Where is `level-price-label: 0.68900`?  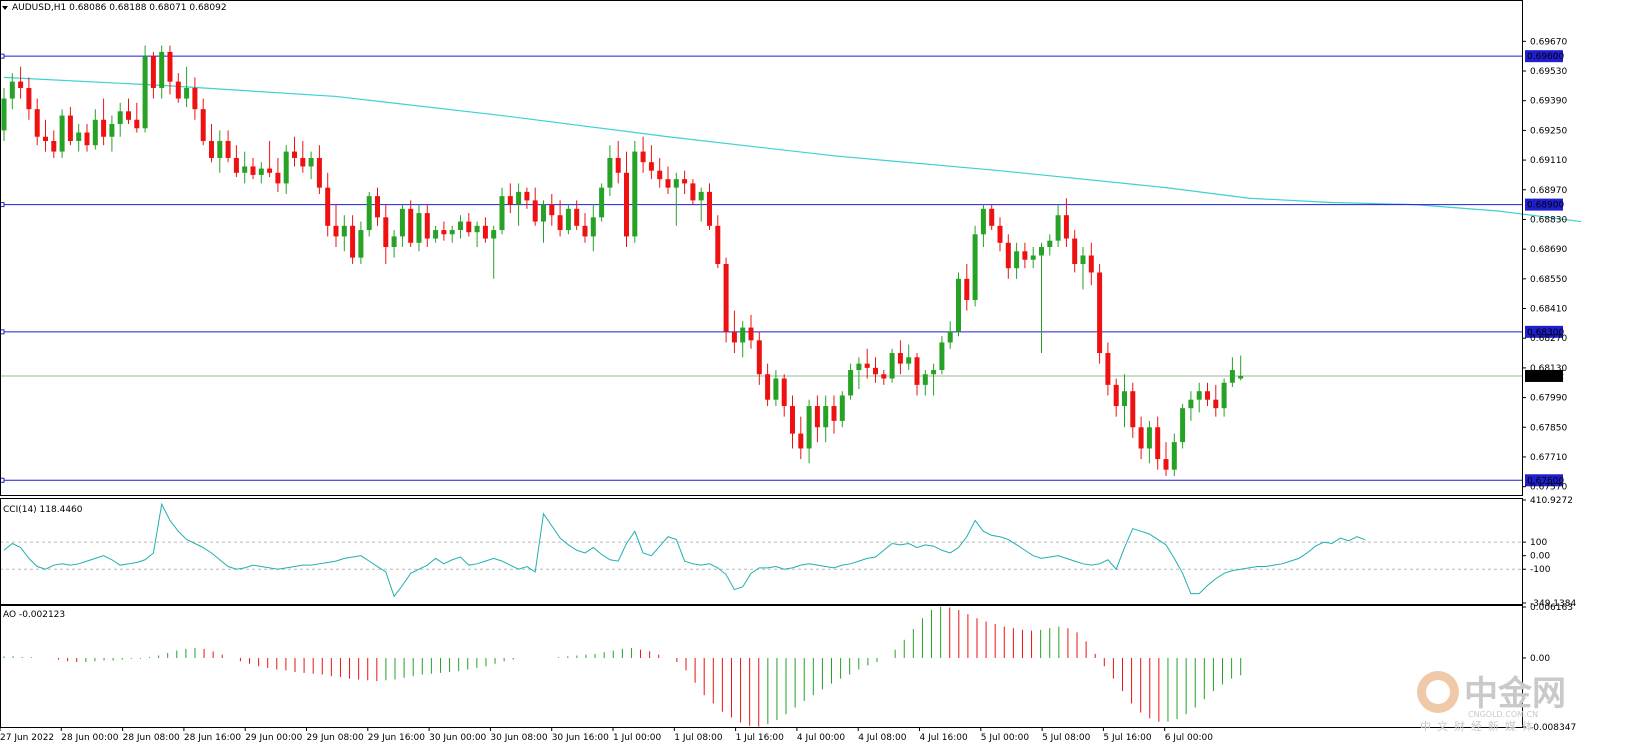 level-price-label: 0.68900 is located at coordinates (1545, 206).